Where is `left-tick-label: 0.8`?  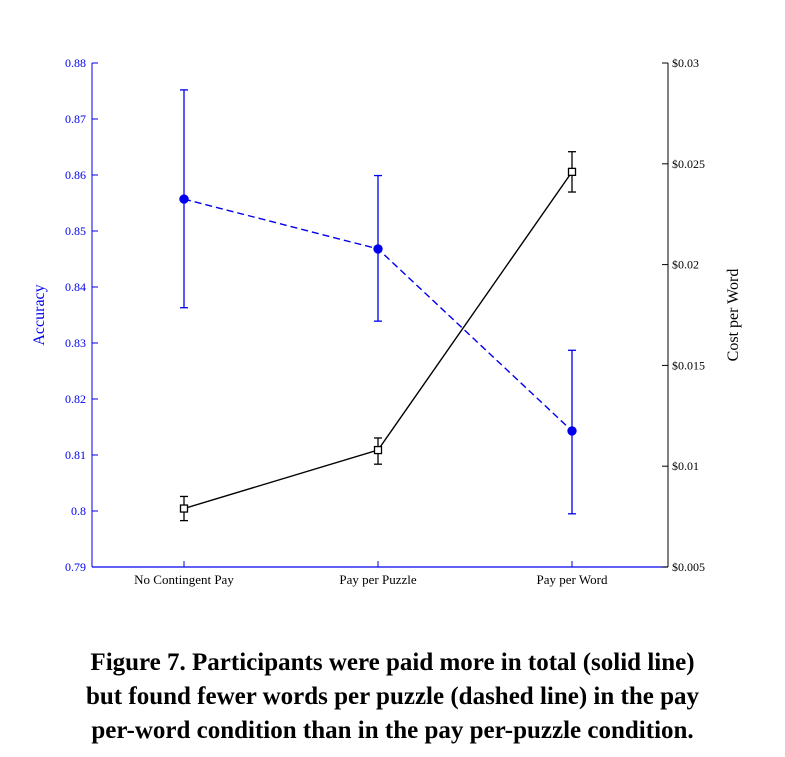 left-tick-label: 0.8 is located at coordinates (78, 511).